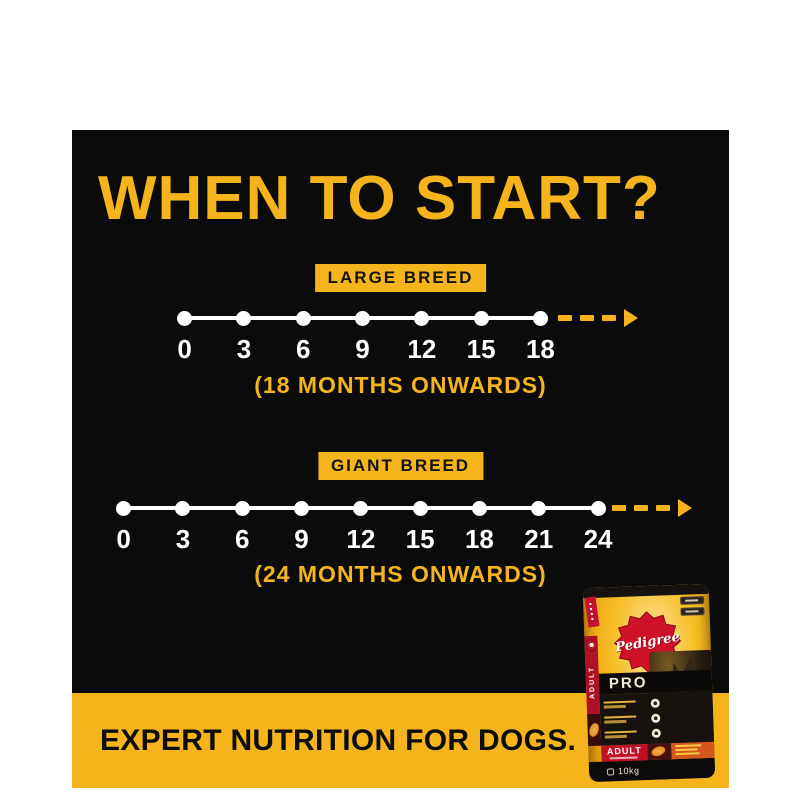 This screenshot has width=800, height=800. Describe the element at coordinates (400, 385) in the screenshot. I see `large-breed-caption: (18 MONTHS ONWARDS)` at that location.